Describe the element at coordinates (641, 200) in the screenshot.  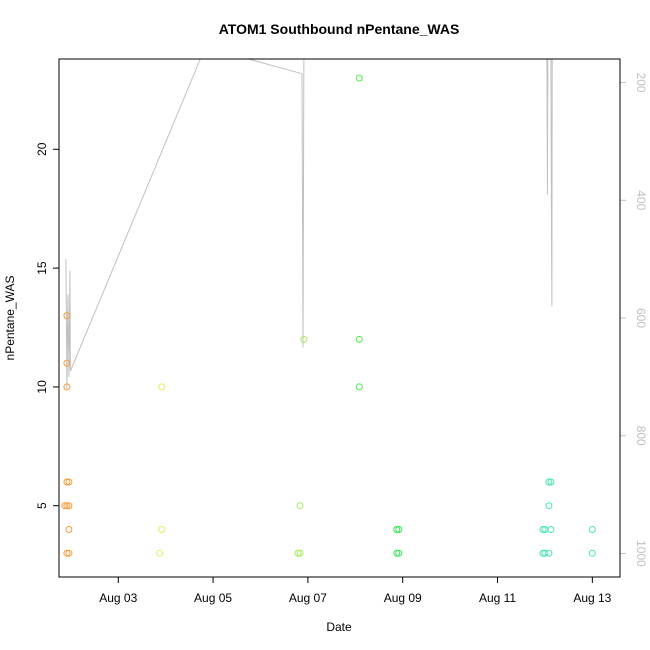
I see `y2-tick-label: 400` at that location.